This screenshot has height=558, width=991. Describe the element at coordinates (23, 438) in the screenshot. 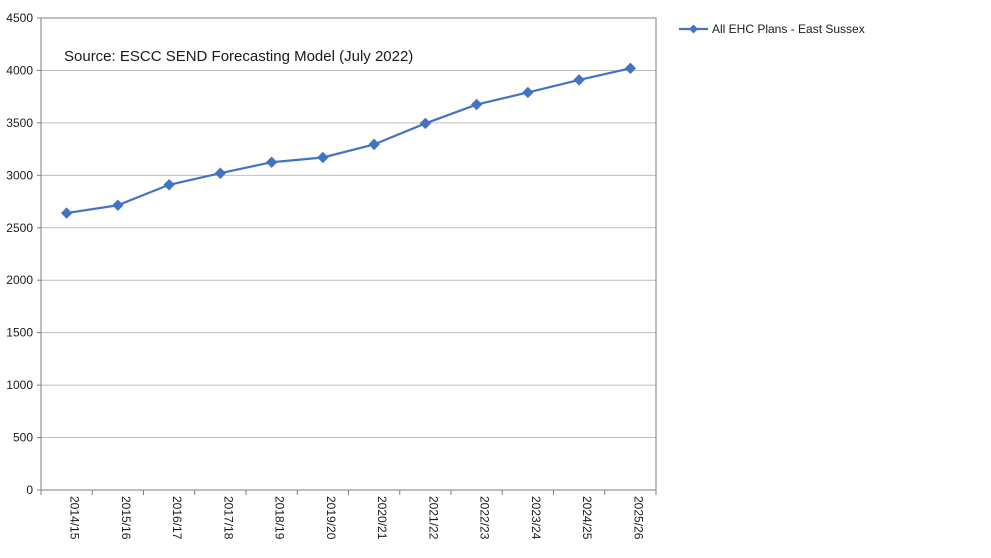

I see `y-tick-label: 500` at that location.